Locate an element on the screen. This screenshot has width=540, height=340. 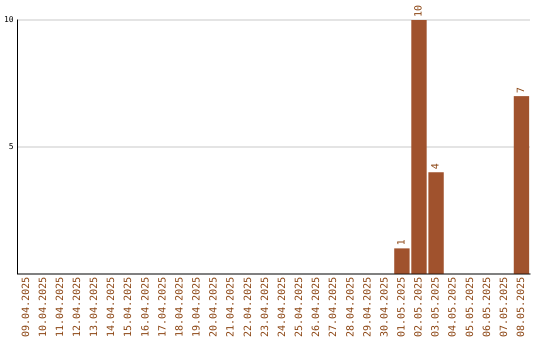
x-tick-label: 07.05.2025 is located at coordinates (504, 307).